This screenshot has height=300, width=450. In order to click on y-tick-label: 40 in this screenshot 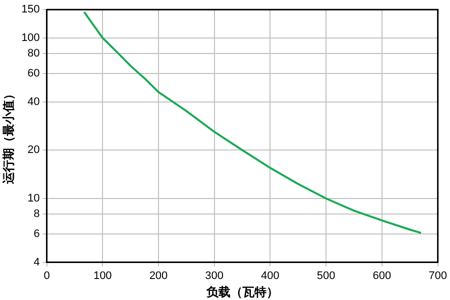, I will do `click(34, 102)`.